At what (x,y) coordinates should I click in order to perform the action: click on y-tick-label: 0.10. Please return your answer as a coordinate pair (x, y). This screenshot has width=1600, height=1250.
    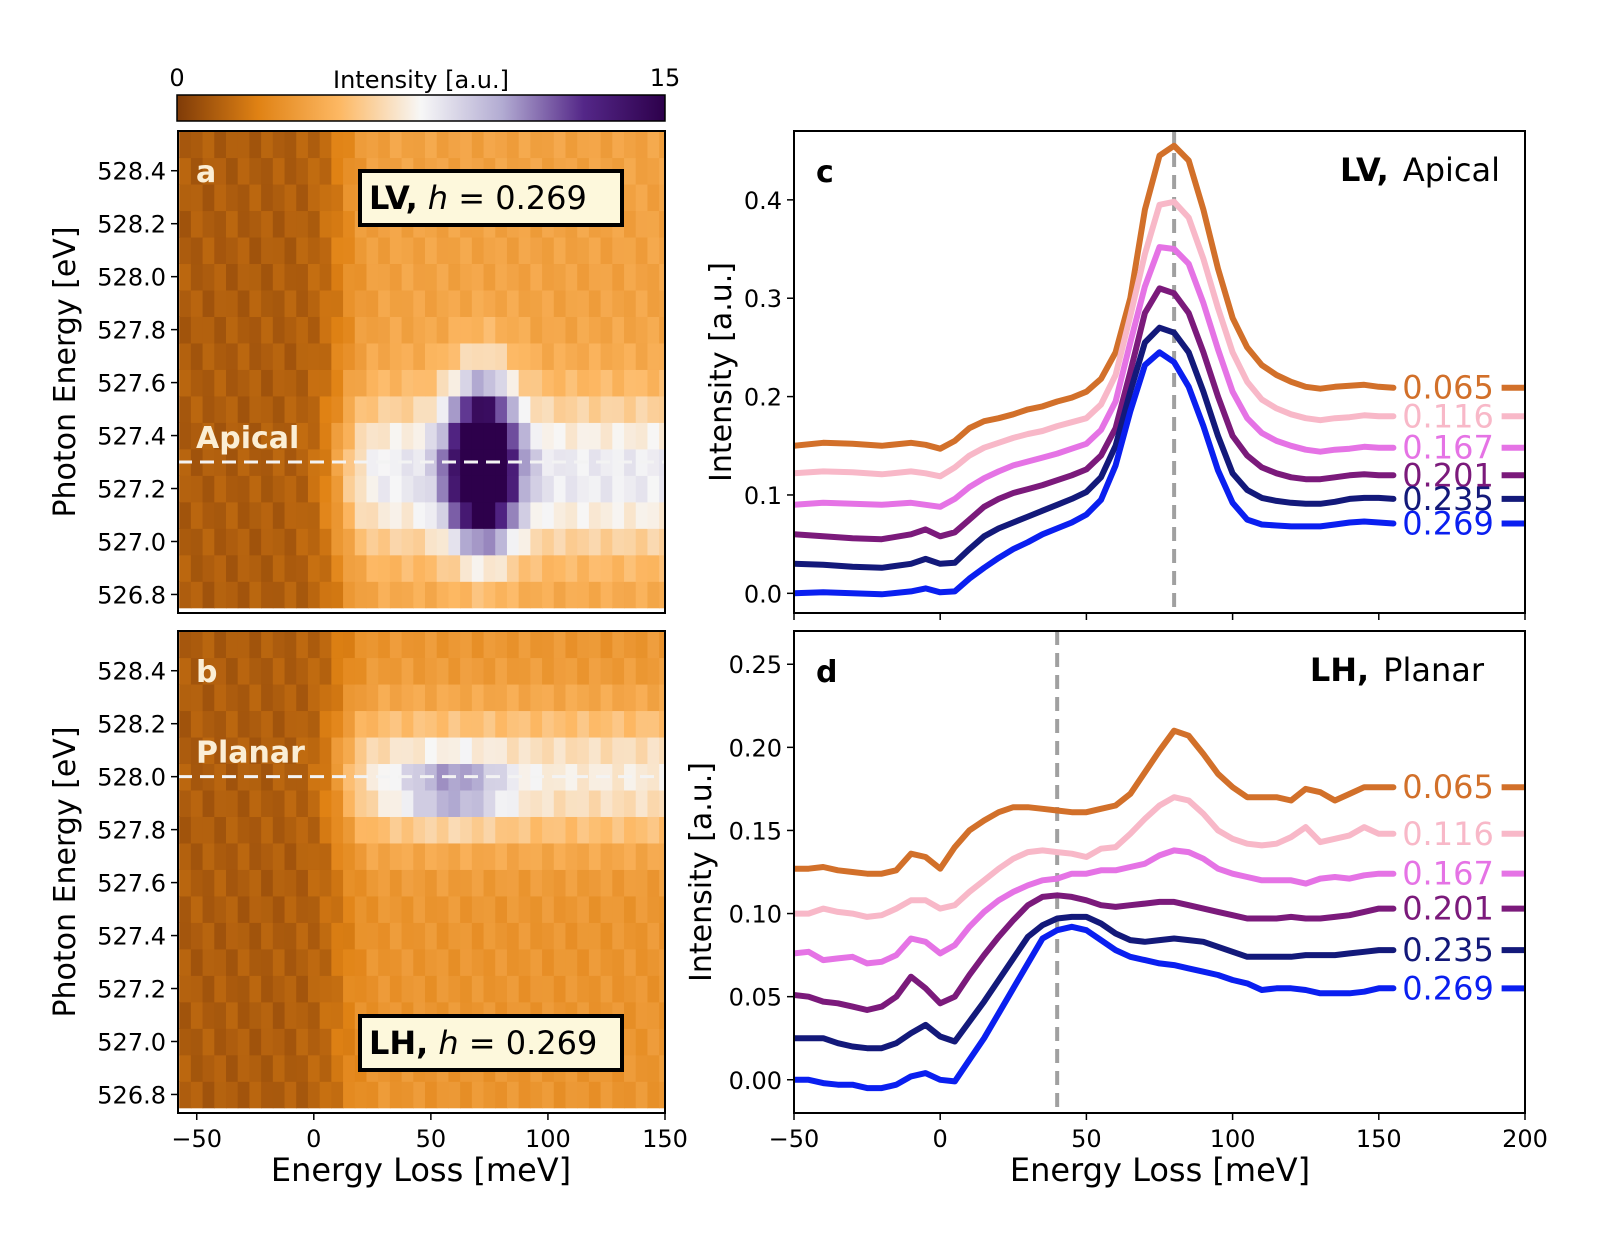
    Looking at the image, I should click on (755, 915).